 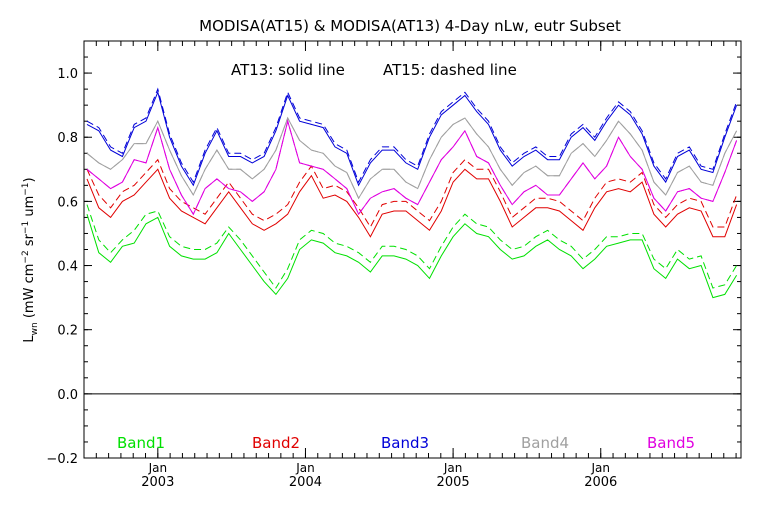 What do you see at coordinates (288, 70) in the screenshot?
I see `annotation-solid: AT13: solid line` at bounding box center [288, 70].